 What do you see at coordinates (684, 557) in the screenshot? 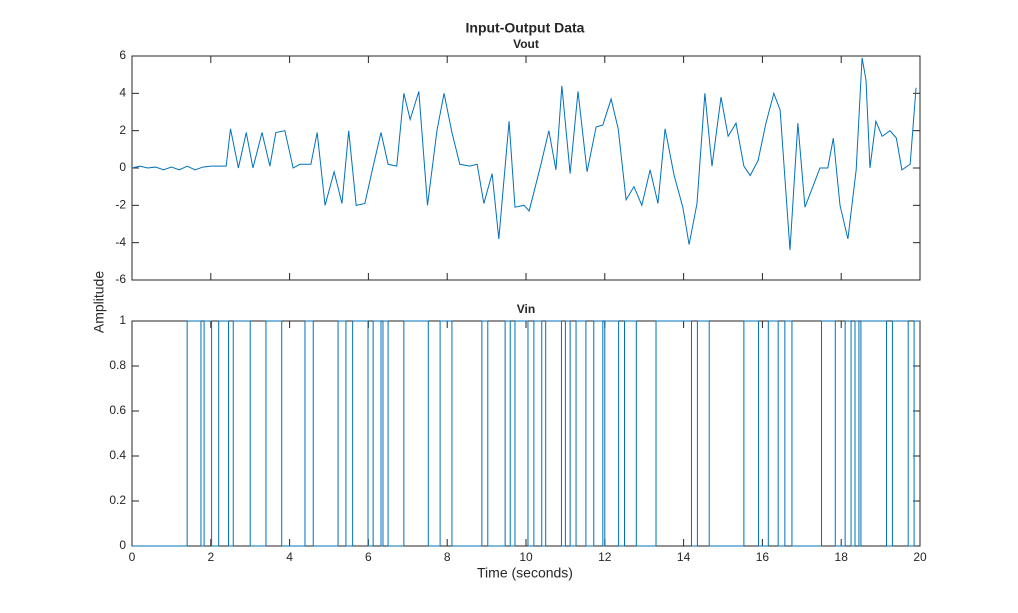
I see `x-tick-label: 14` at bounding box center [684, 557].